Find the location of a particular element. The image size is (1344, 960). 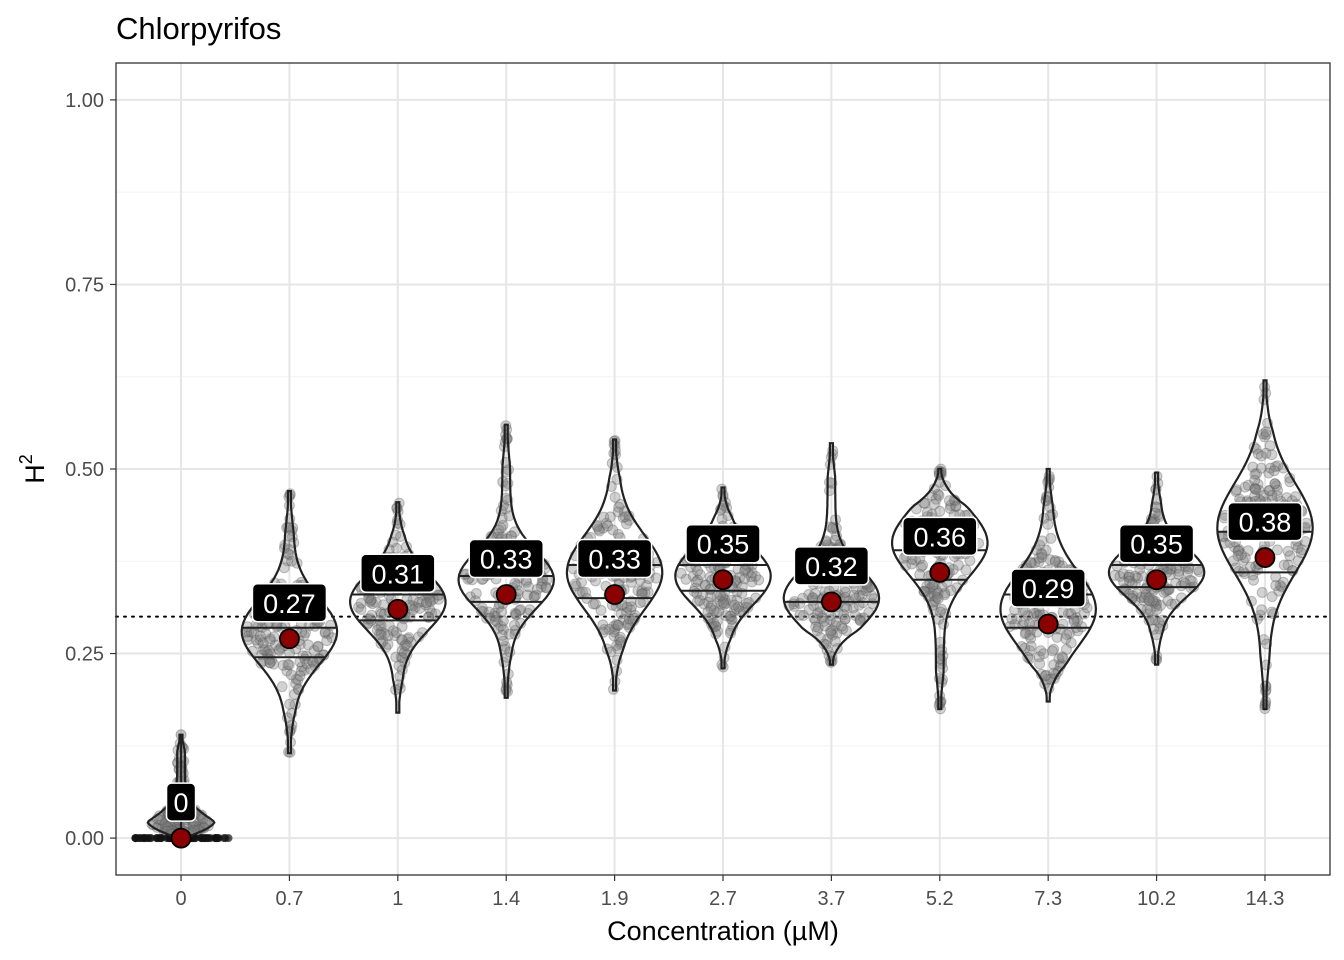

mean-label-text: 0.27 is located at coordinates (289, 604).